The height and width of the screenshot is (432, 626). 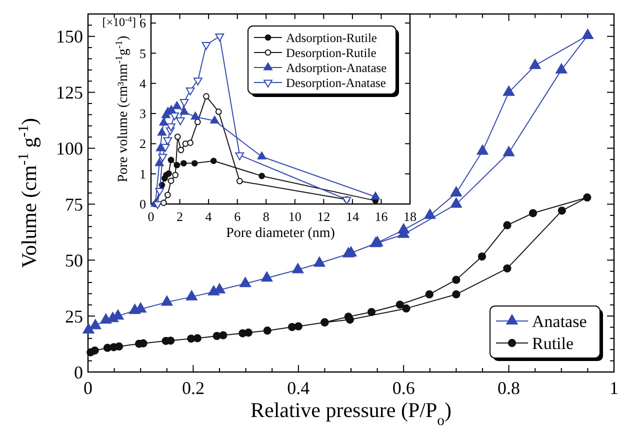 What do you see at coordinates (143, 23) in the screenshot?
I see `y-tick-label: 6` at bounding box center [143, 23].